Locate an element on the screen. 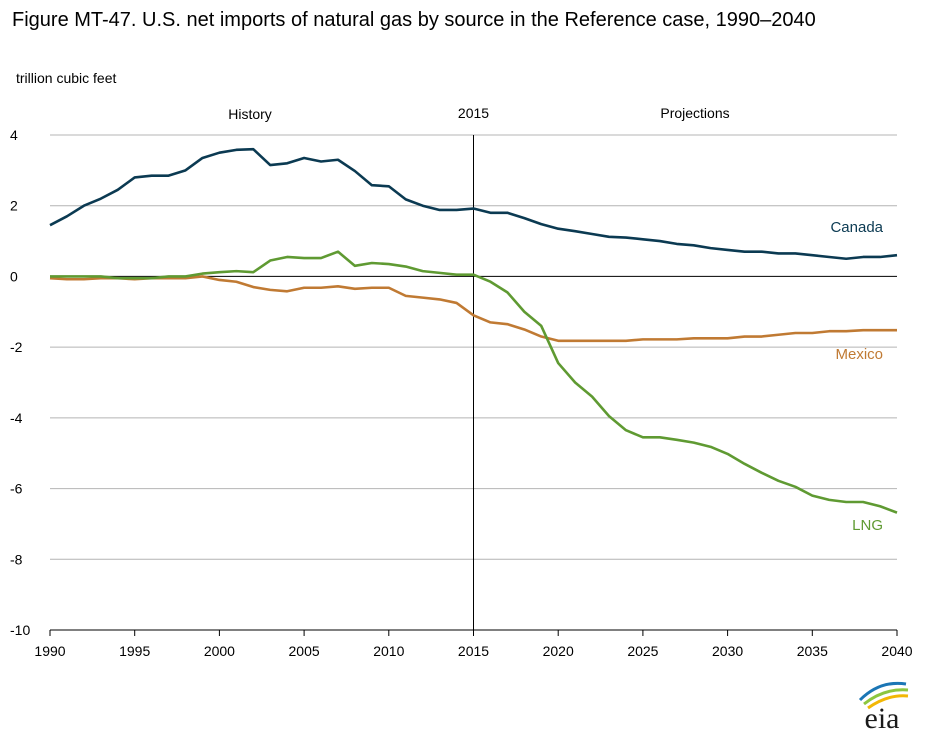 This screenshot has height=735, width=934. projections-annotation: Projections is located at coordinates (694, 113).